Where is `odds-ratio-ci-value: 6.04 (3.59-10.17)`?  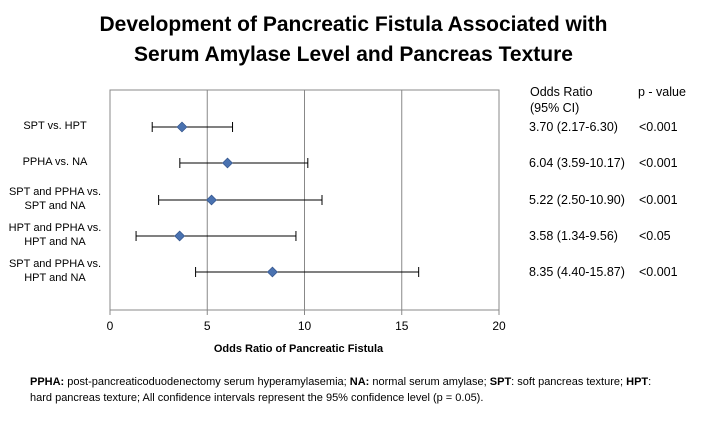 odds-ratio-ci-value: 6.04 (3.59-10.17) is located at coordinates (577, 163).